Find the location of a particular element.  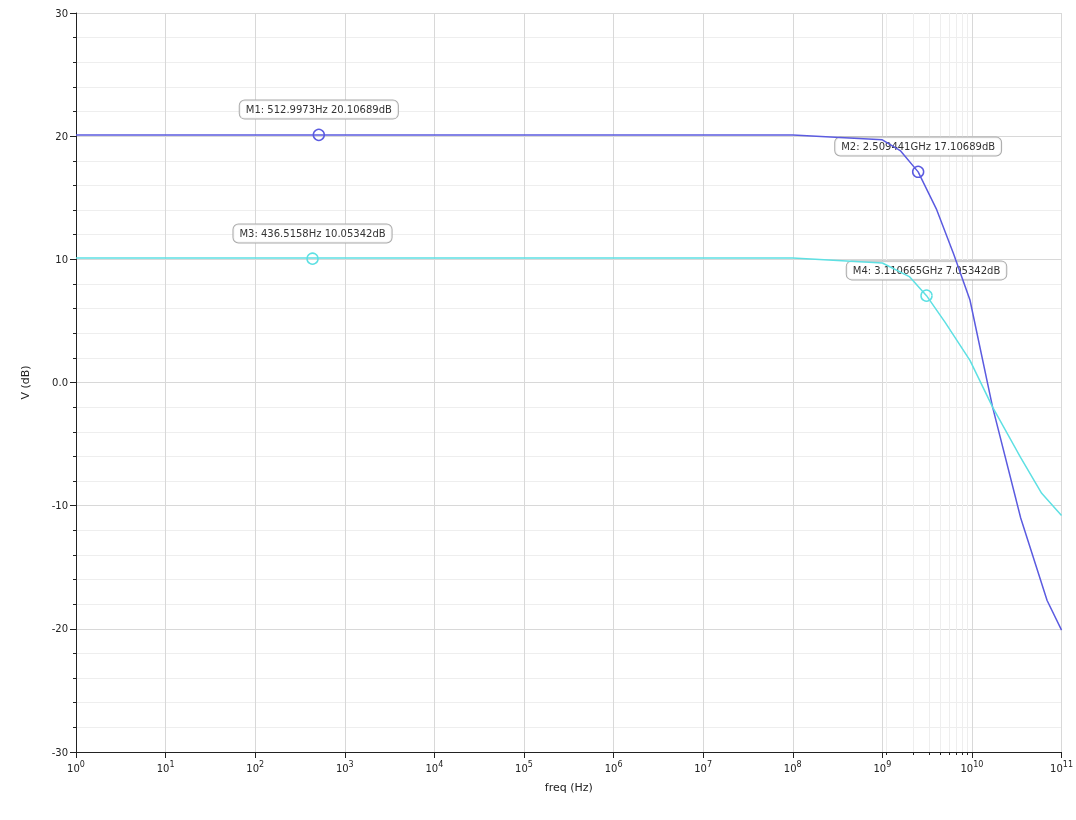

y-tick-label: 30 is located at coordinates (61, 13).